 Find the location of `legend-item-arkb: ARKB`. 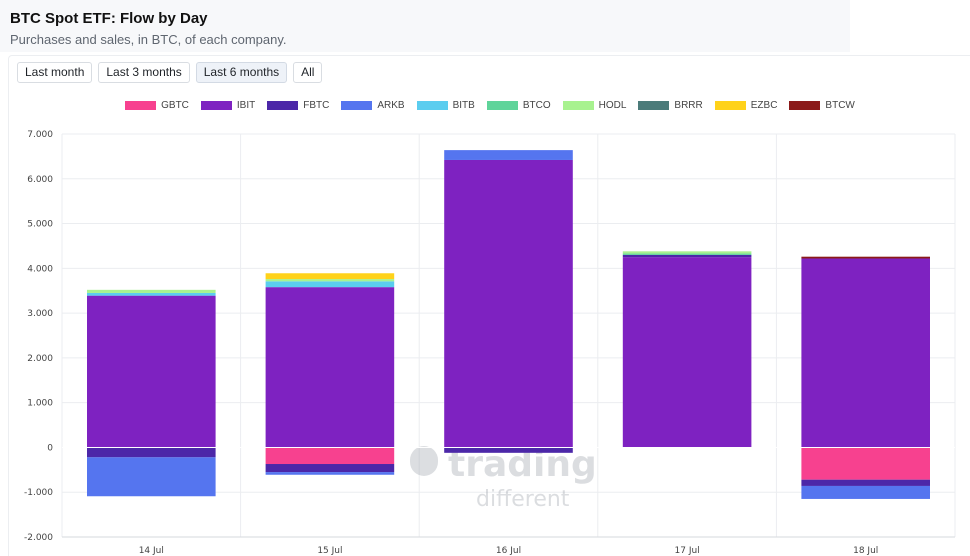

legend-item-arkb: ARKB is located at coordinates (373, 105).